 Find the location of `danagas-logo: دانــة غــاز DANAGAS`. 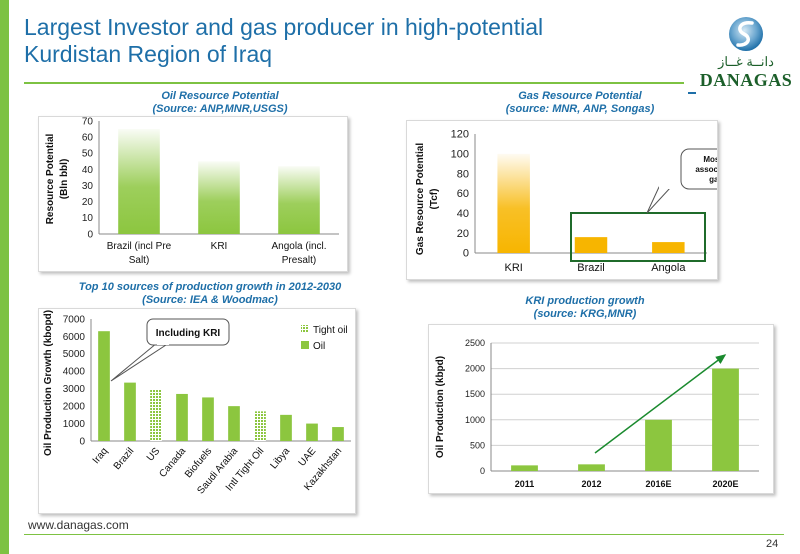

danagas-logo: دانــة غــاز DANAGAS is located at coordinates (746, 54).